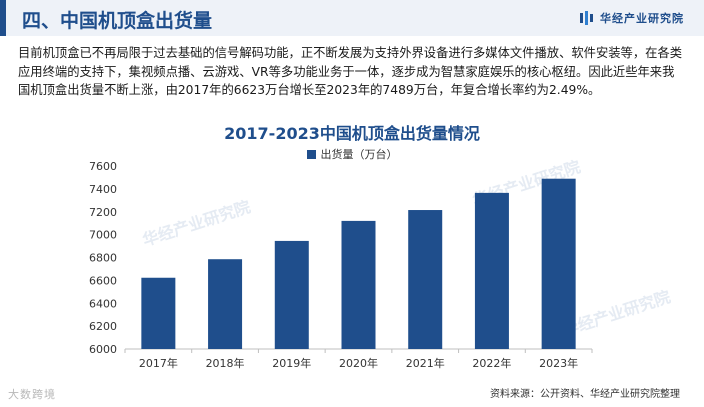 This screenshot has height=407, width=704. What do you see at coordinates (103, 258) in the screenshot?
I see `y-tick-label: 6800` at bounding box center [103, 258].